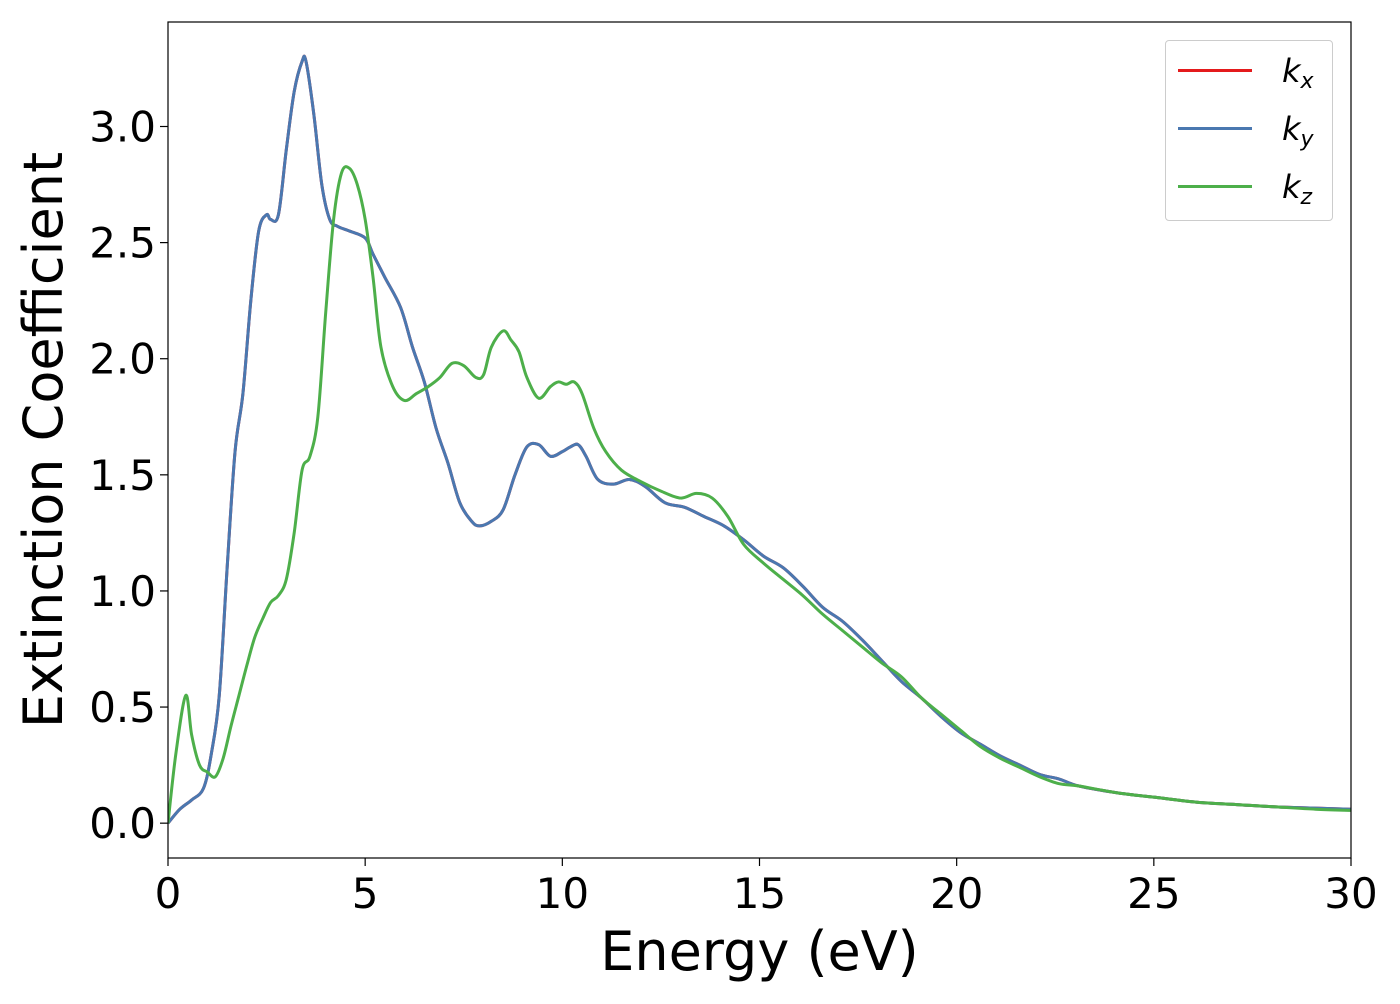 The width and height of the screenshot is (1400, 1004). Describe the element at coordinates (759, 951) in the screenshot. I see `x-axis-label: Energy (eV)` at that location.